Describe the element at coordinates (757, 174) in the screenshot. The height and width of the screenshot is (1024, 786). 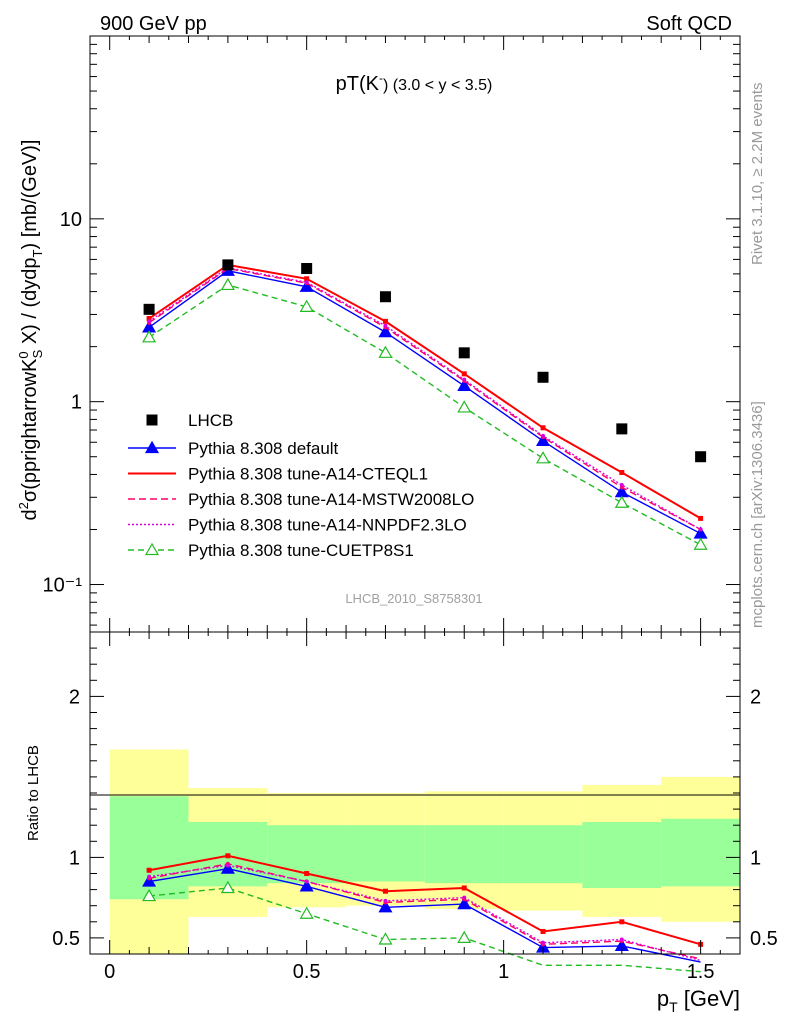
I see `rivet-label: Rivet 3.1.10, ≥ 2.2M events` at that location.